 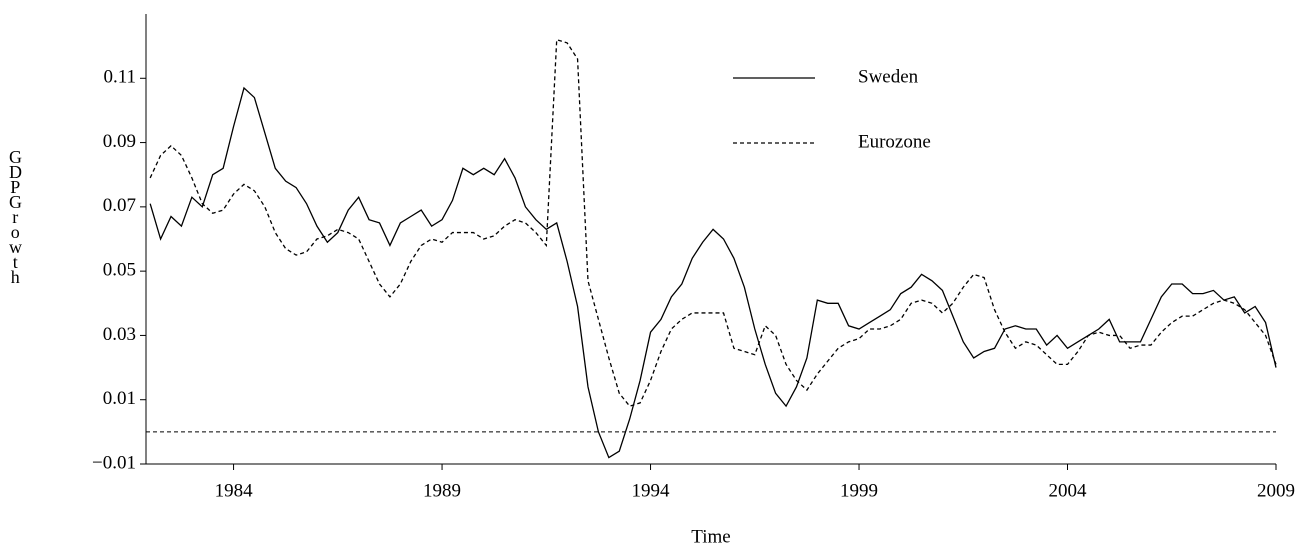 What do you see at coordinates (119, 77) in the screenshot?
I see `y-tick-label: 0.11` at bounding box center [119, 77].